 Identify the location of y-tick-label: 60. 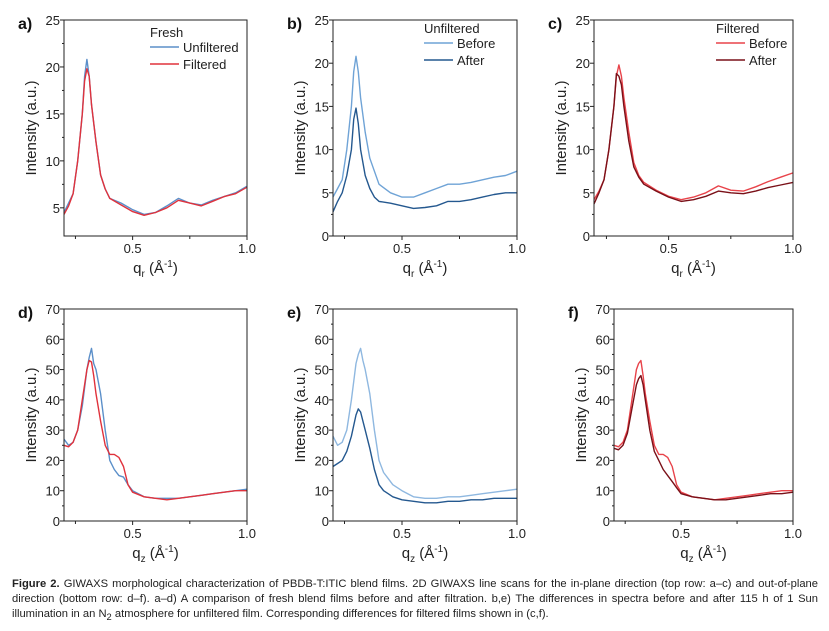
(603, 339).